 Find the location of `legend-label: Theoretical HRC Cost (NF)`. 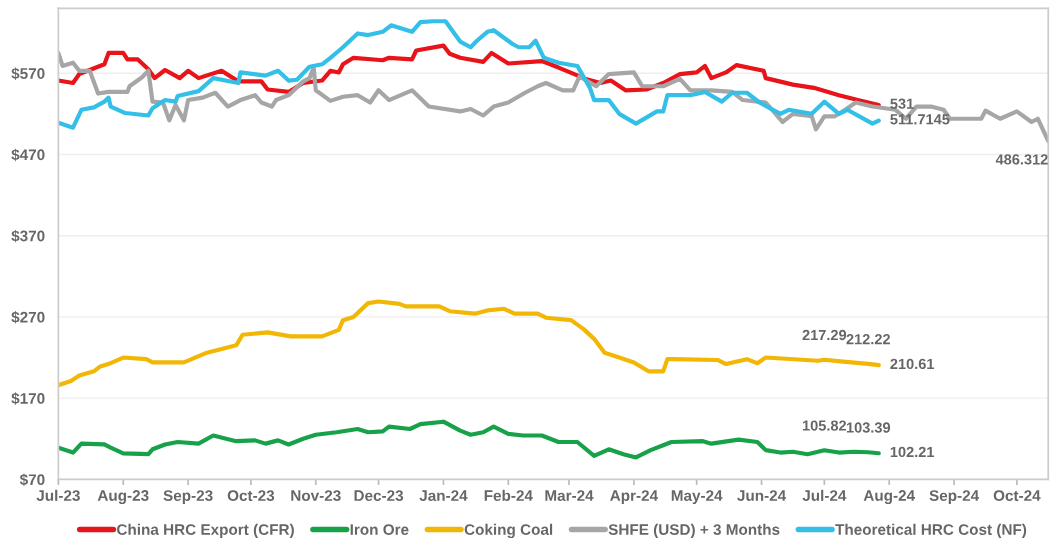

legend-label: Theoretical HRC Cost (NF) is located at coordinates (931, 530).